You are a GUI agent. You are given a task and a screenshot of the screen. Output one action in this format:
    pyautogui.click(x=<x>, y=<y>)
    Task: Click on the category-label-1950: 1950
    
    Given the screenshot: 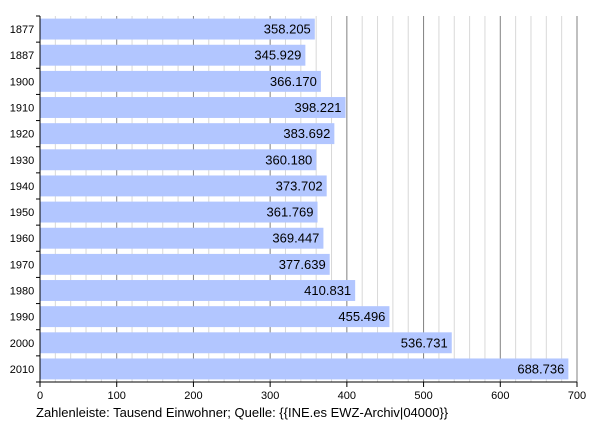 What is the action you would take?
    pyautogui.click(x=22, y=213)
    